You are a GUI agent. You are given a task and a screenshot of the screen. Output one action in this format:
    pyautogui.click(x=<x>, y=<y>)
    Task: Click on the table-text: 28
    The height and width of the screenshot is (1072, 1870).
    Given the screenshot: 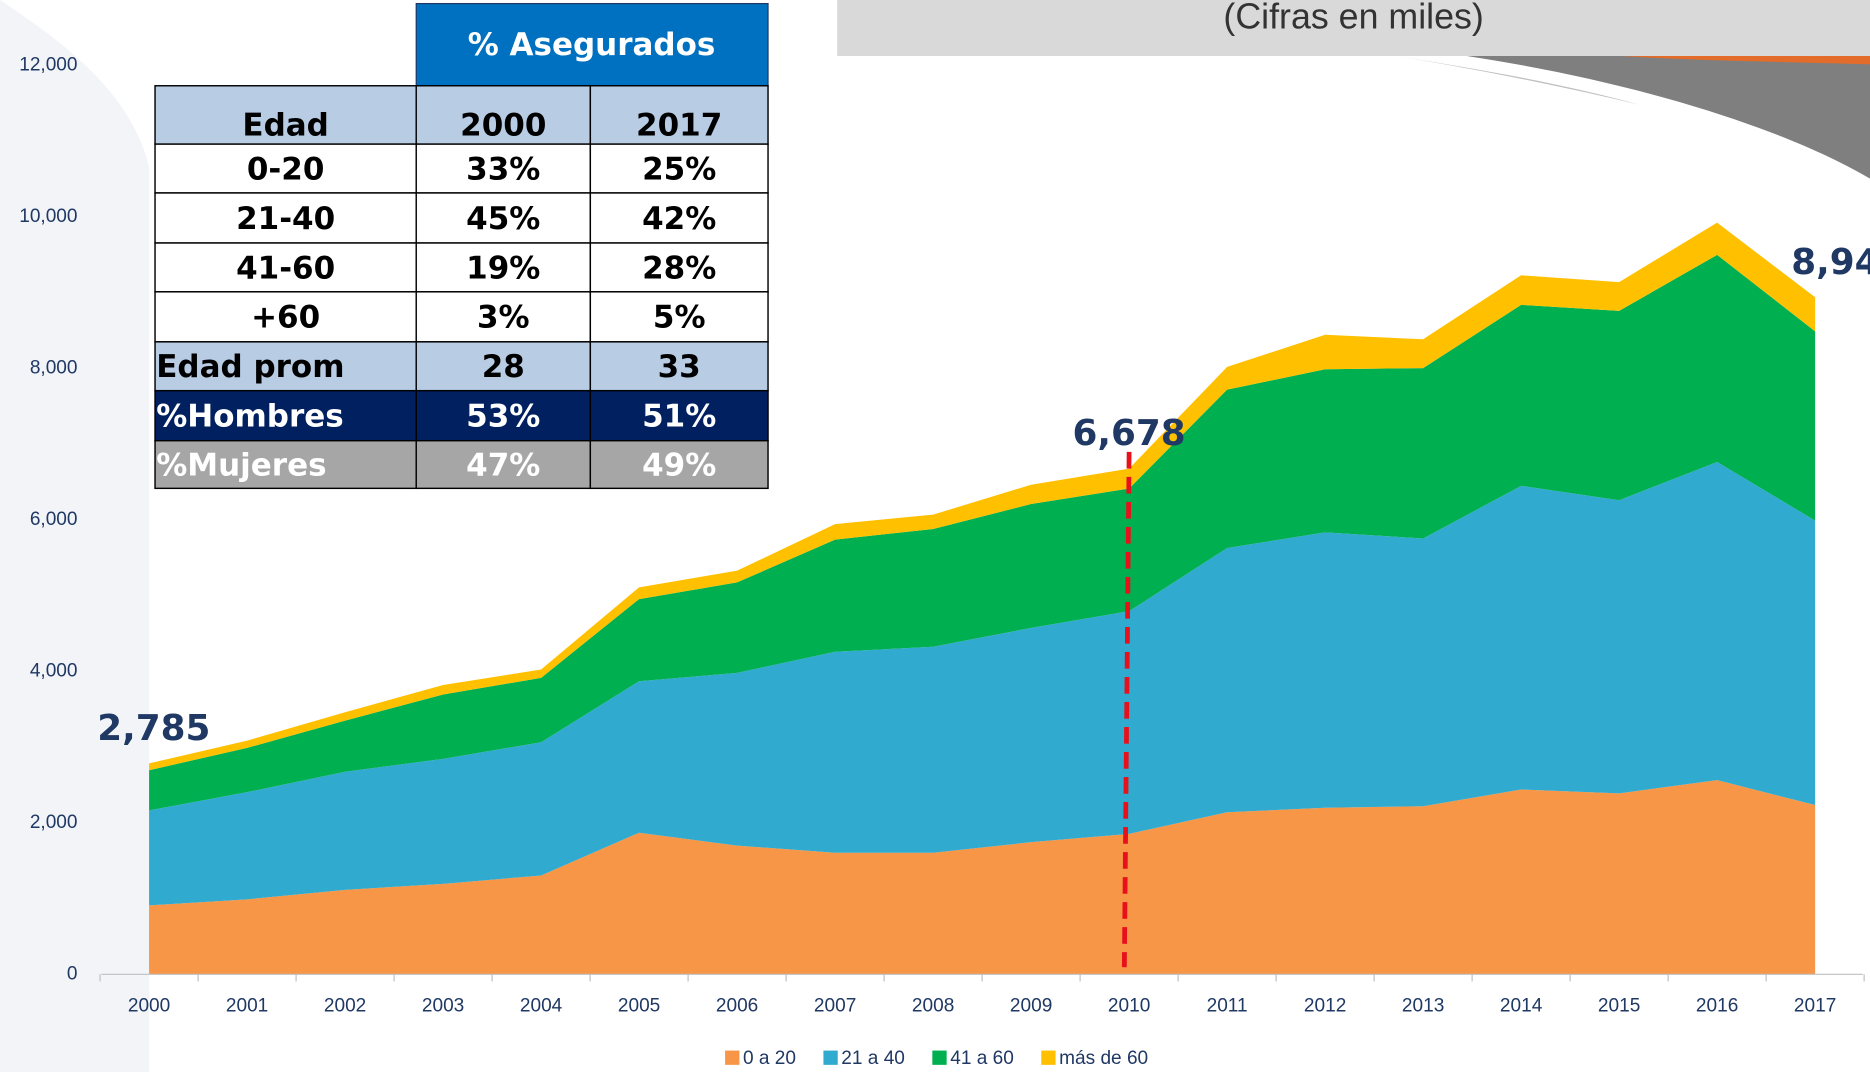 What is the action you would take?
    pyautogui.click(x=503, y=367)
    